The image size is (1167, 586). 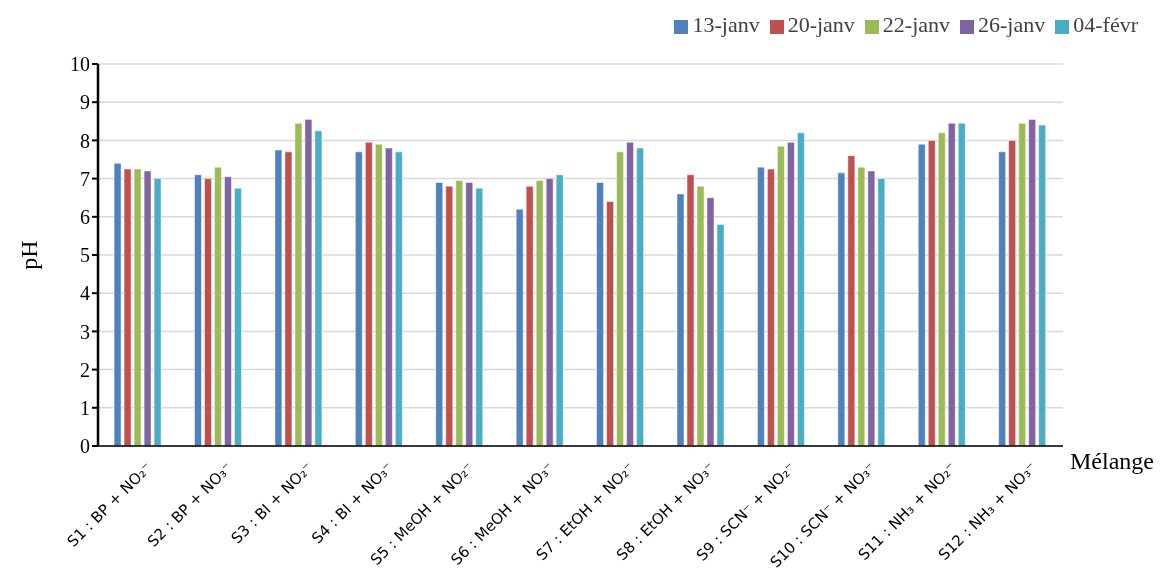 What do you see at coordinates (85, 293) in the screenshot?
I see `y-tick-label: 4` at bounding box center [85, 293].